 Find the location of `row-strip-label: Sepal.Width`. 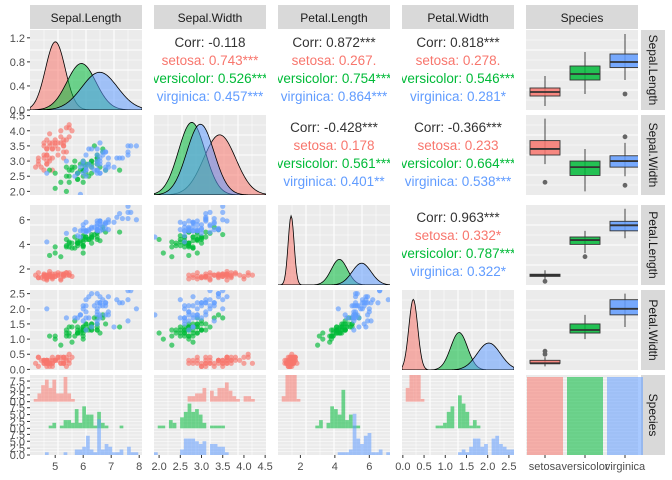

row-strip-label: Sepal.Width is located at coordinates (653, 155).